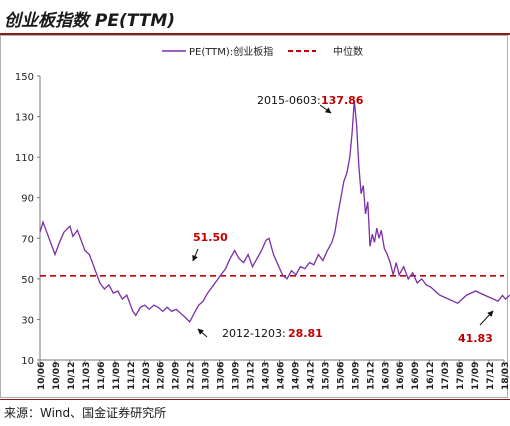 This screenshot has height=426, width=510. I want to click on median-annotation: 51.50, so click(210, 246).